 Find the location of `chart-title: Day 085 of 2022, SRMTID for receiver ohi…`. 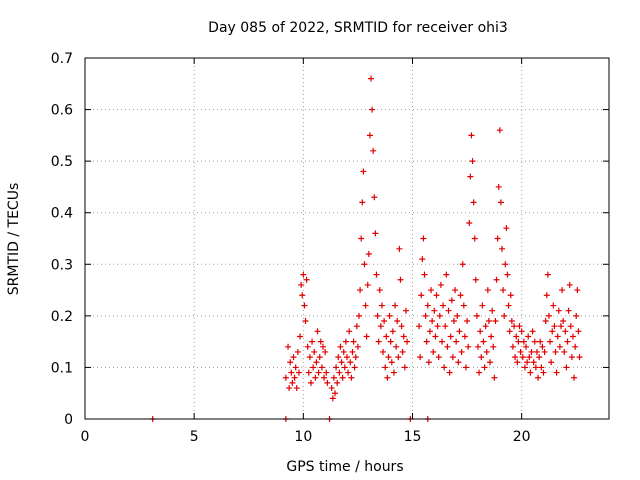

chart-title: Day 085 of 2022, SRMTID for receiver ohi… is located at coordinates (358, 28).